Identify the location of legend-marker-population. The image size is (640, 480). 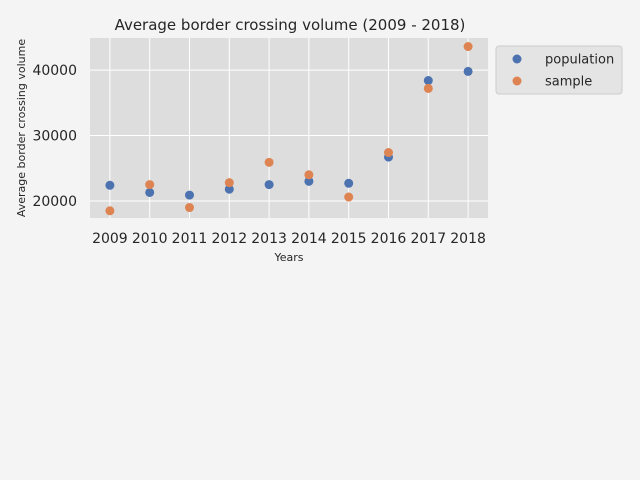
(517, 59).